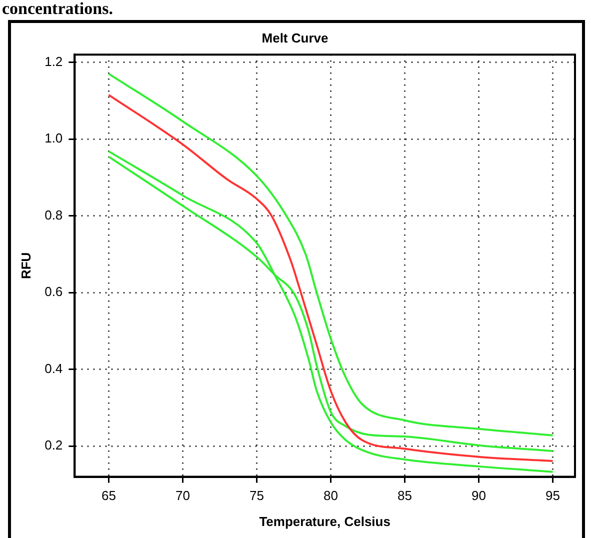  I want to click on x-tick-label: 85, so click(405, 496).